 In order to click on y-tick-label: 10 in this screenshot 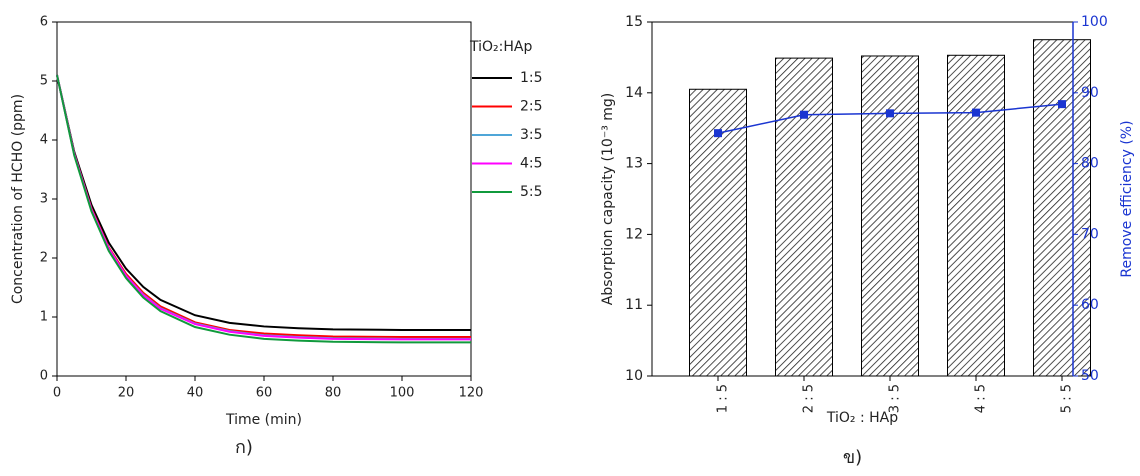, I will do `click(634, 376)`.